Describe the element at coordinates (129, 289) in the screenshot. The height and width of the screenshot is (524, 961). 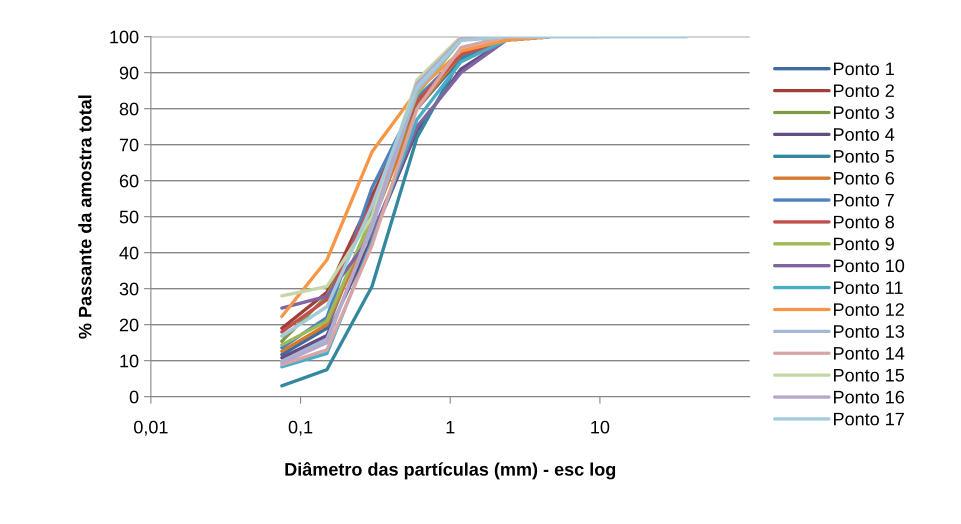
I see `y-tick-label: 30` at that location.